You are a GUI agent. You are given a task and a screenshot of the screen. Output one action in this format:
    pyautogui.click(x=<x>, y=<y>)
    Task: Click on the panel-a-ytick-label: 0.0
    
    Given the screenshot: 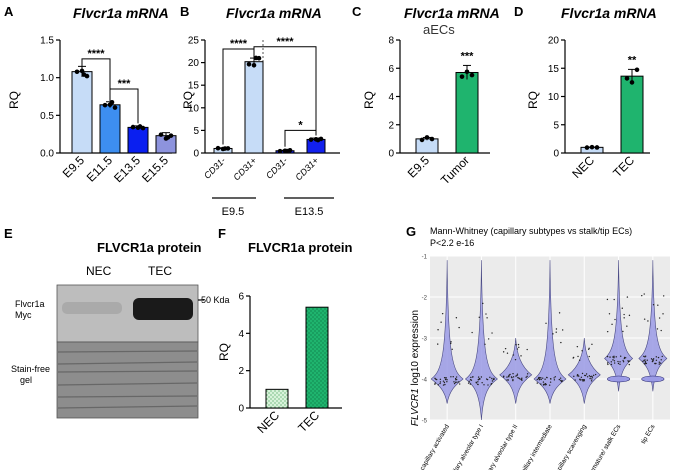 What is the action you would take?
    pyautogui.click(x=47, y=154)
    